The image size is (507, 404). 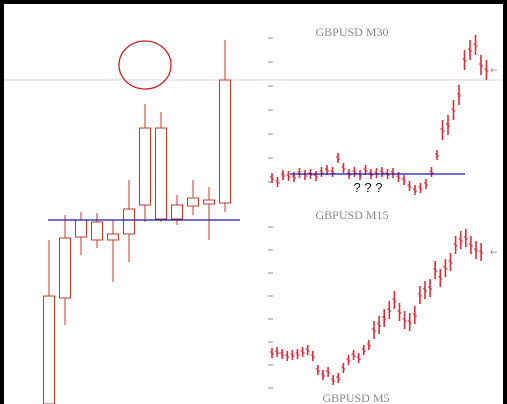 I want to click on chart-title: GBPUSD M30, so click(x=351, y=32).